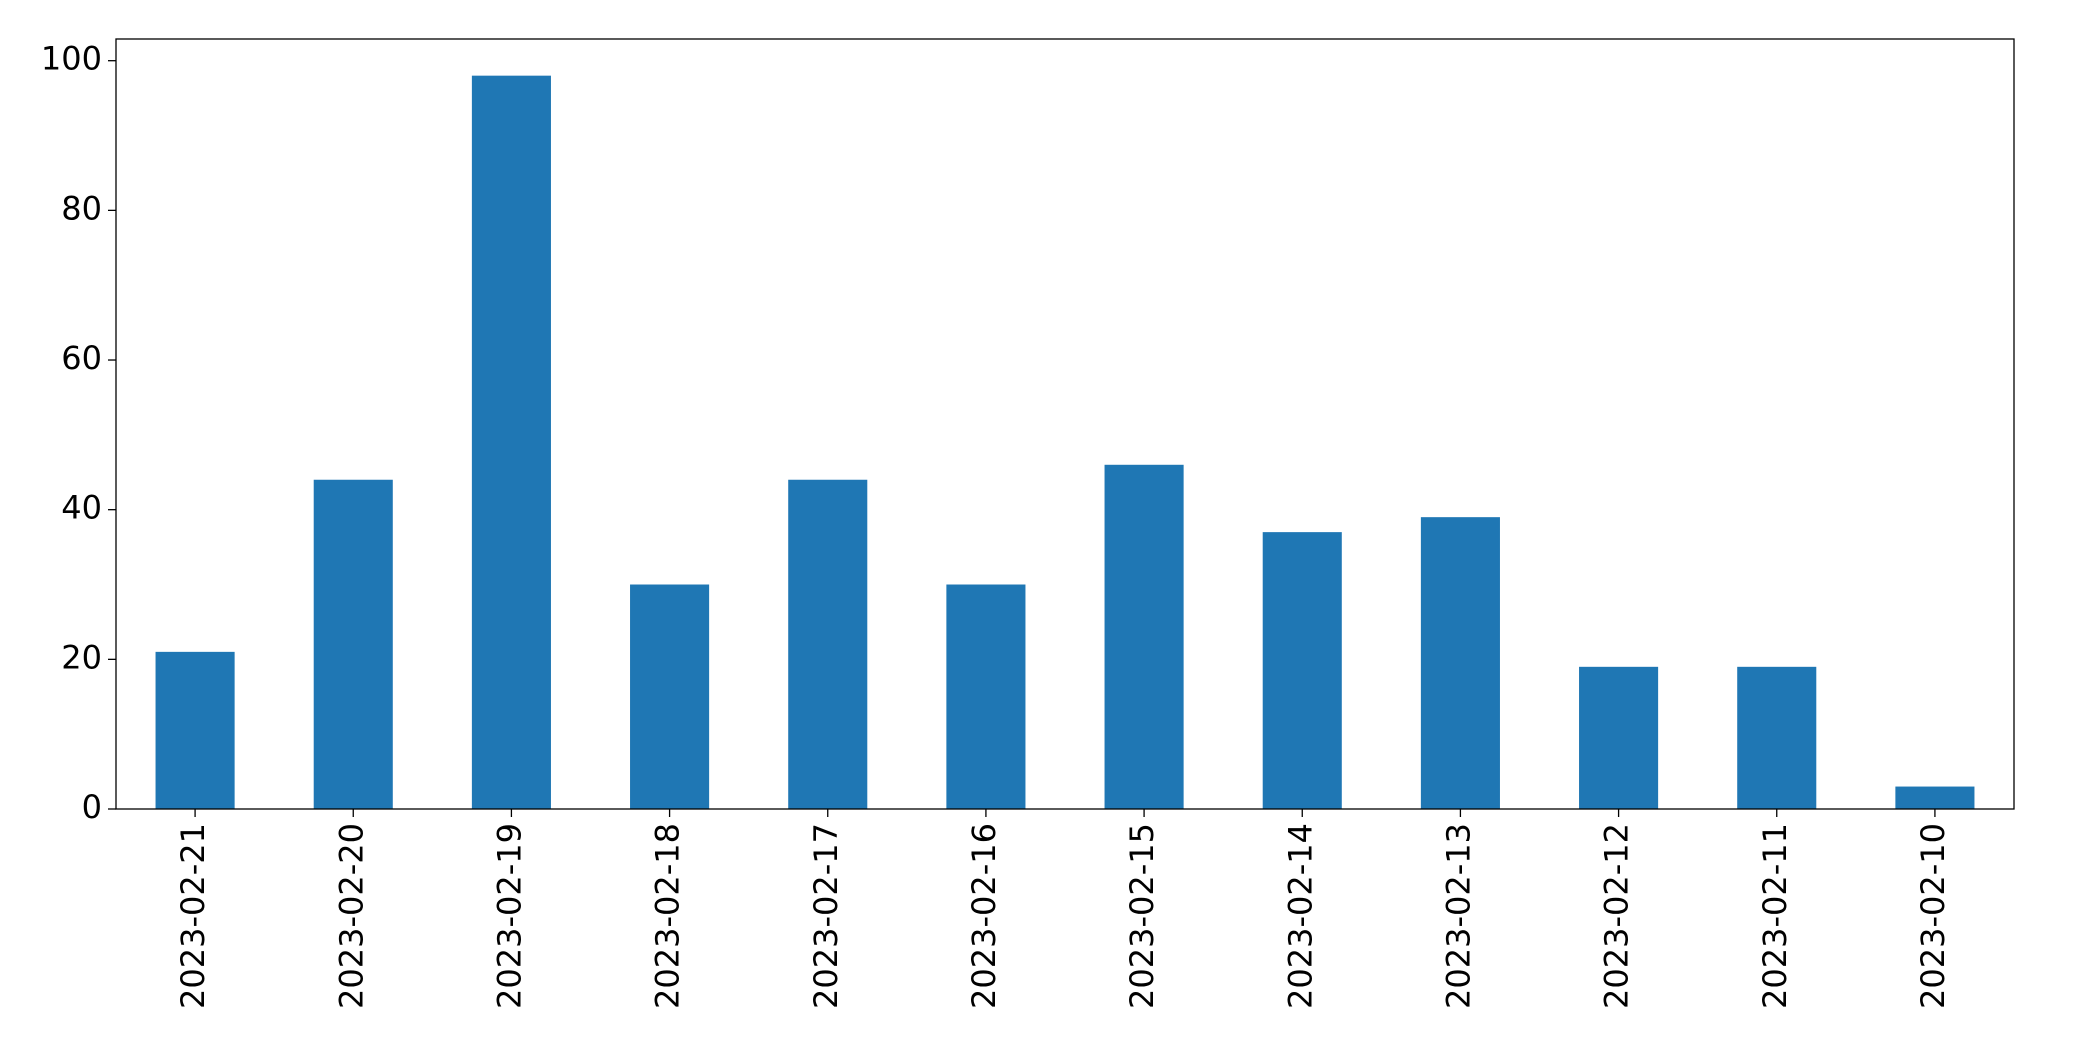 The image size is (2093, 1061). Describe the element at coordinates (81, 358) in the screenshot. I see `y-tick-label: 60` at that location.